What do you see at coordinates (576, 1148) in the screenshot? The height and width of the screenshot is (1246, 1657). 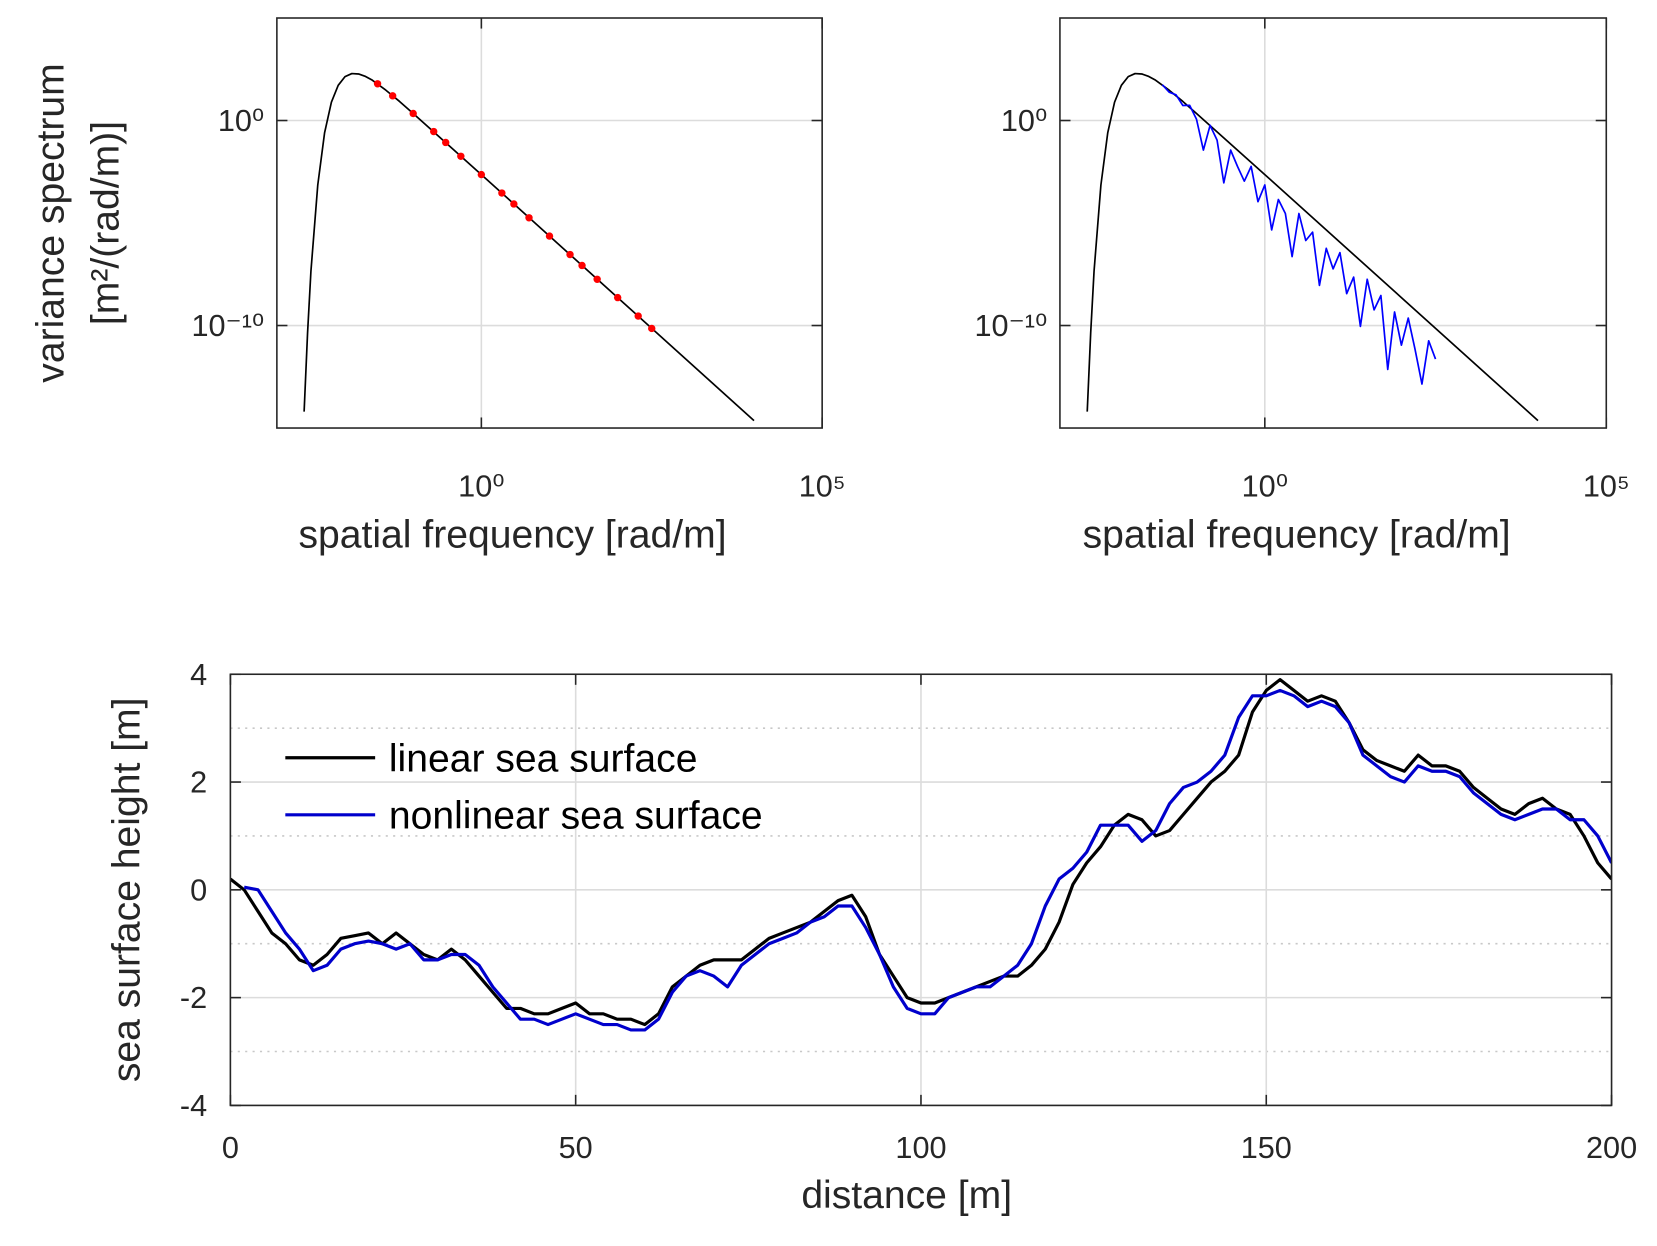 I see `x-tick-label: 50` at bounding box center [576, 1148].